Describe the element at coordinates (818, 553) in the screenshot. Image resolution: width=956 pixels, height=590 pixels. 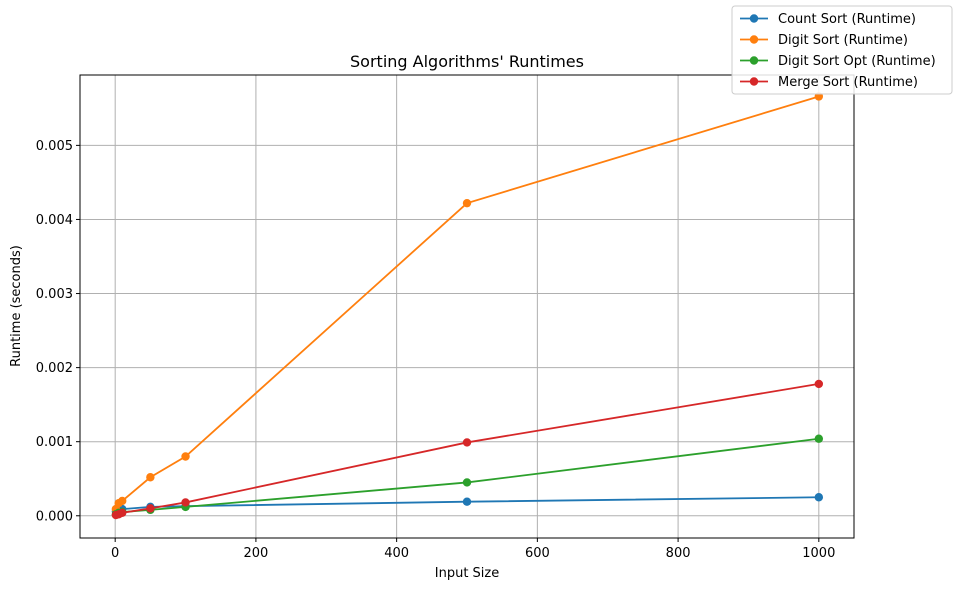
I see `x-tick-label: 1000` at that location.